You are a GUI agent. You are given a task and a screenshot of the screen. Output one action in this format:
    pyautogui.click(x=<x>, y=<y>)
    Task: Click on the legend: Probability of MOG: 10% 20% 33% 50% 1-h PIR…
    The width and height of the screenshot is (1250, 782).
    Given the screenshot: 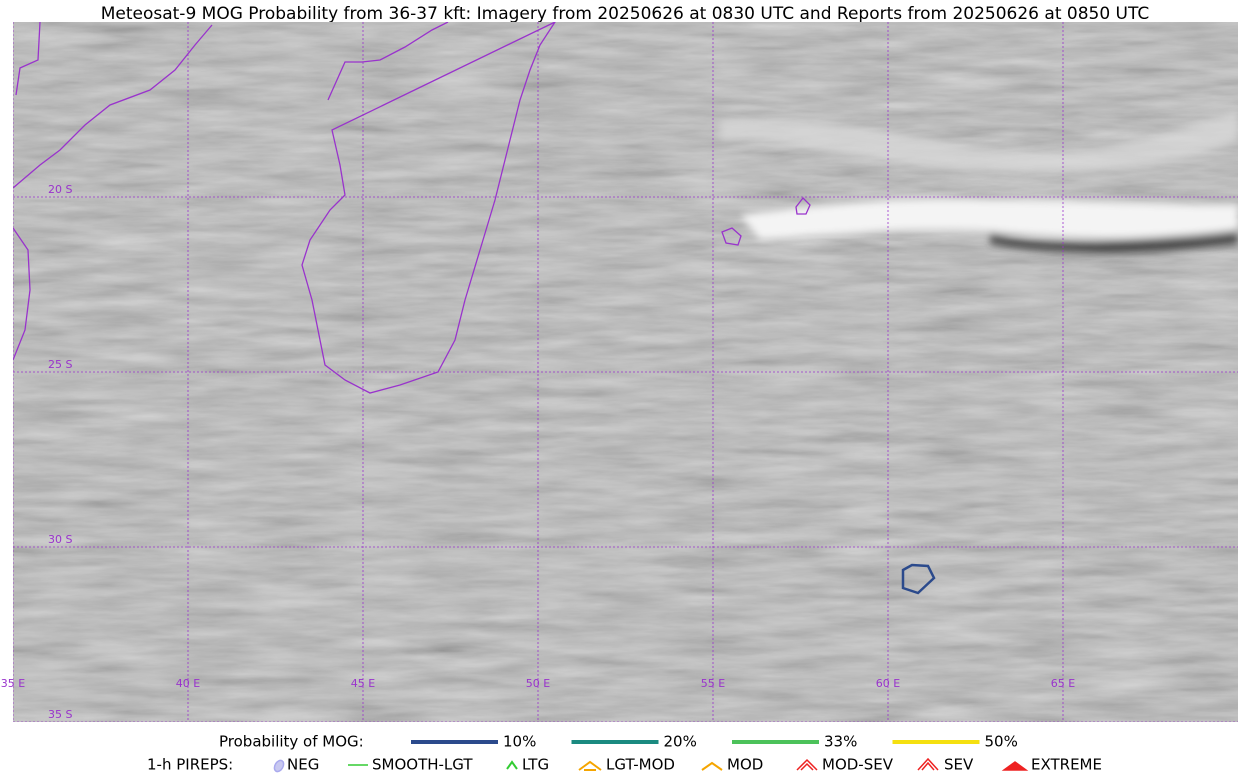 What is the action you would take?
    pyautogui.click(x=624, y=753)
    